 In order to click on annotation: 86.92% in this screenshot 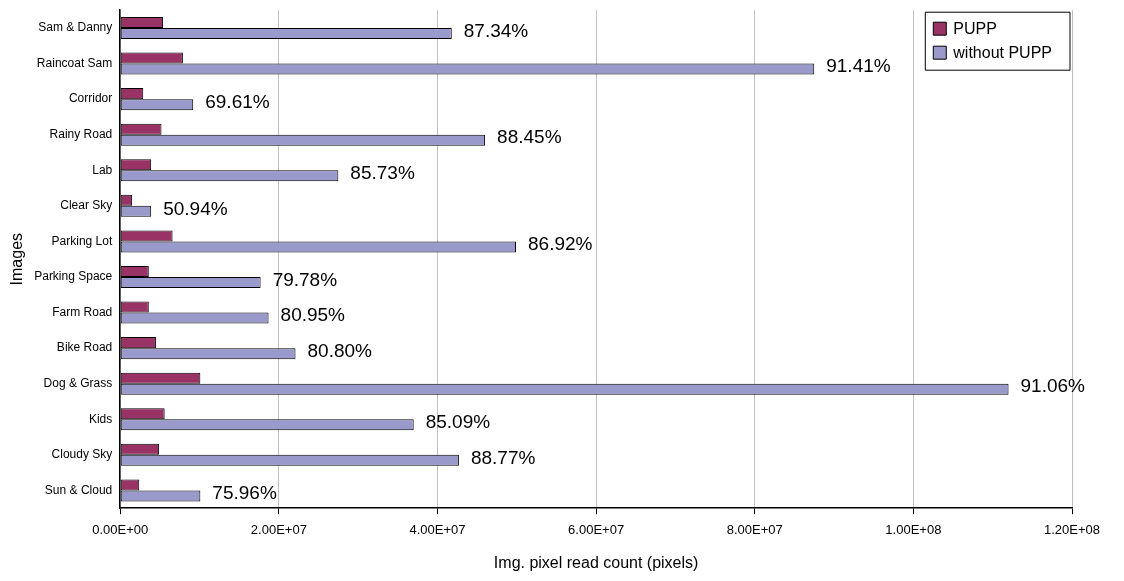, I will do `click(560, 244)`.